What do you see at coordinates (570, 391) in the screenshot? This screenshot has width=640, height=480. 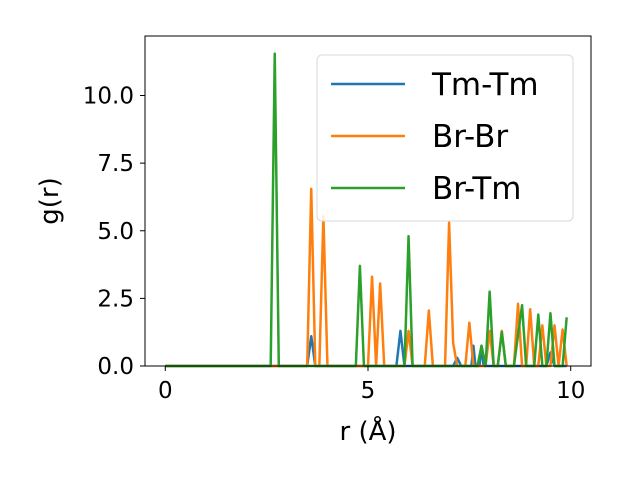 I see `x-tick-label: 10` at bounding box center [570, 391].